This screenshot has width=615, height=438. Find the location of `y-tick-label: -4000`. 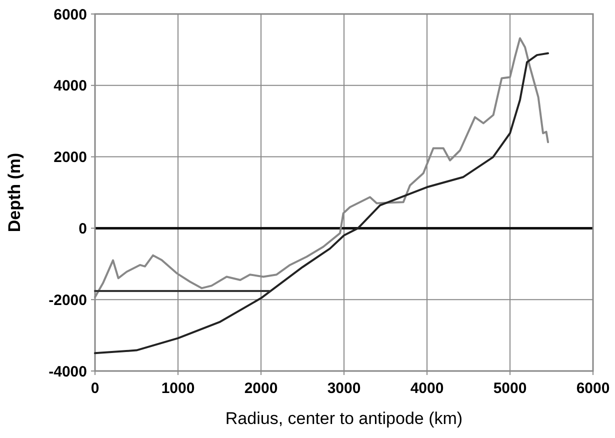

y-tick-label: -4000 is located at coordinates (67, 371).